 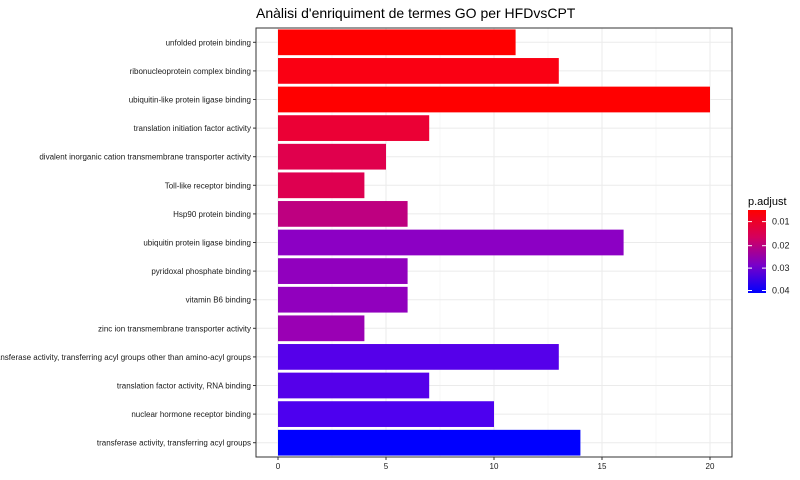 What do you see at coordinates (218, 300) in the screenshot?
I see `category-label: vitamin B6 binding` at bounding box center [218, 300].